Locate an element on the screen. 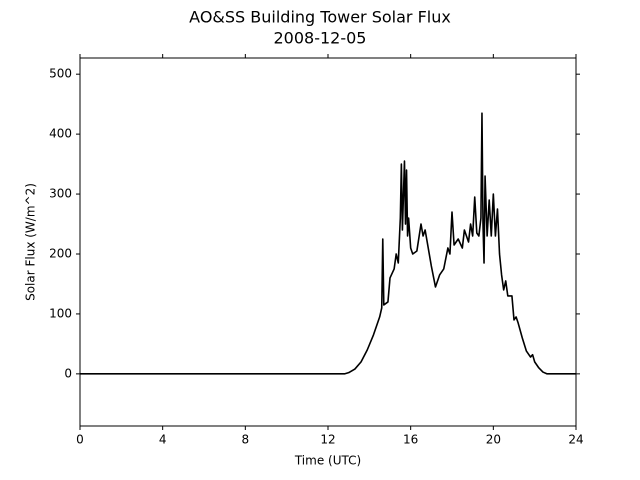 The image size is (640, 480). chart-subtitle: 2008-12-05 is located at coordinates (320, 38).